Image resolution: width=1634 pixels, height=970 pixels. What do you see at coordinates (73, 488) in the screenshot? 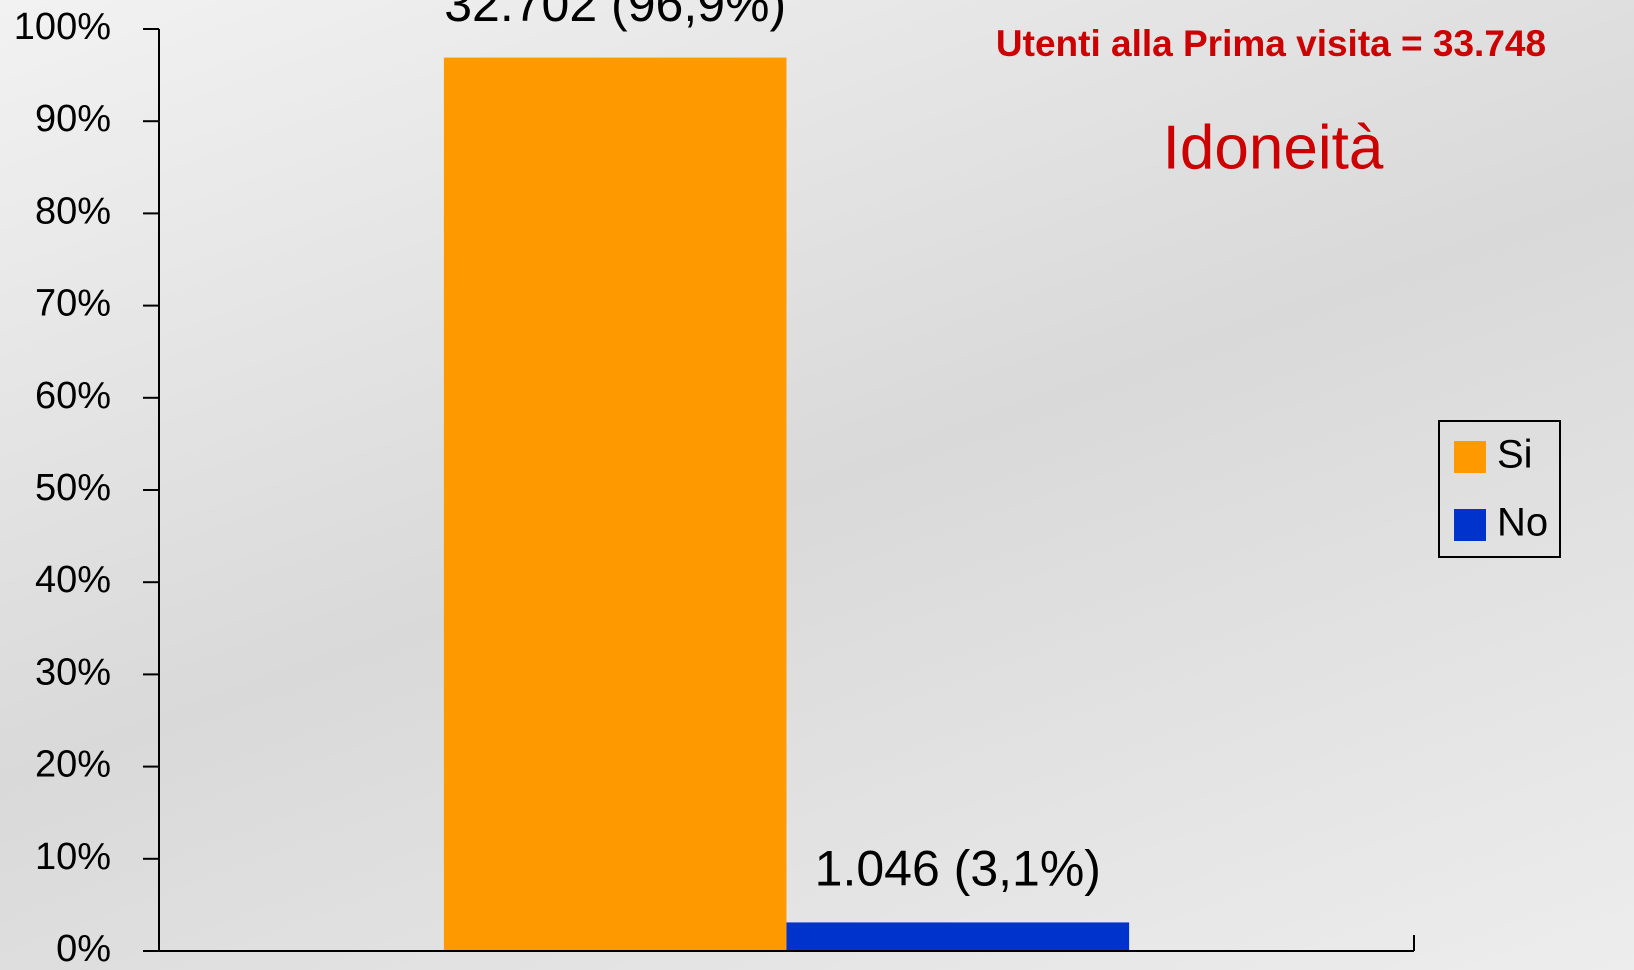
I see `y-tick-label: 50%` at bounding box center [73, 488].